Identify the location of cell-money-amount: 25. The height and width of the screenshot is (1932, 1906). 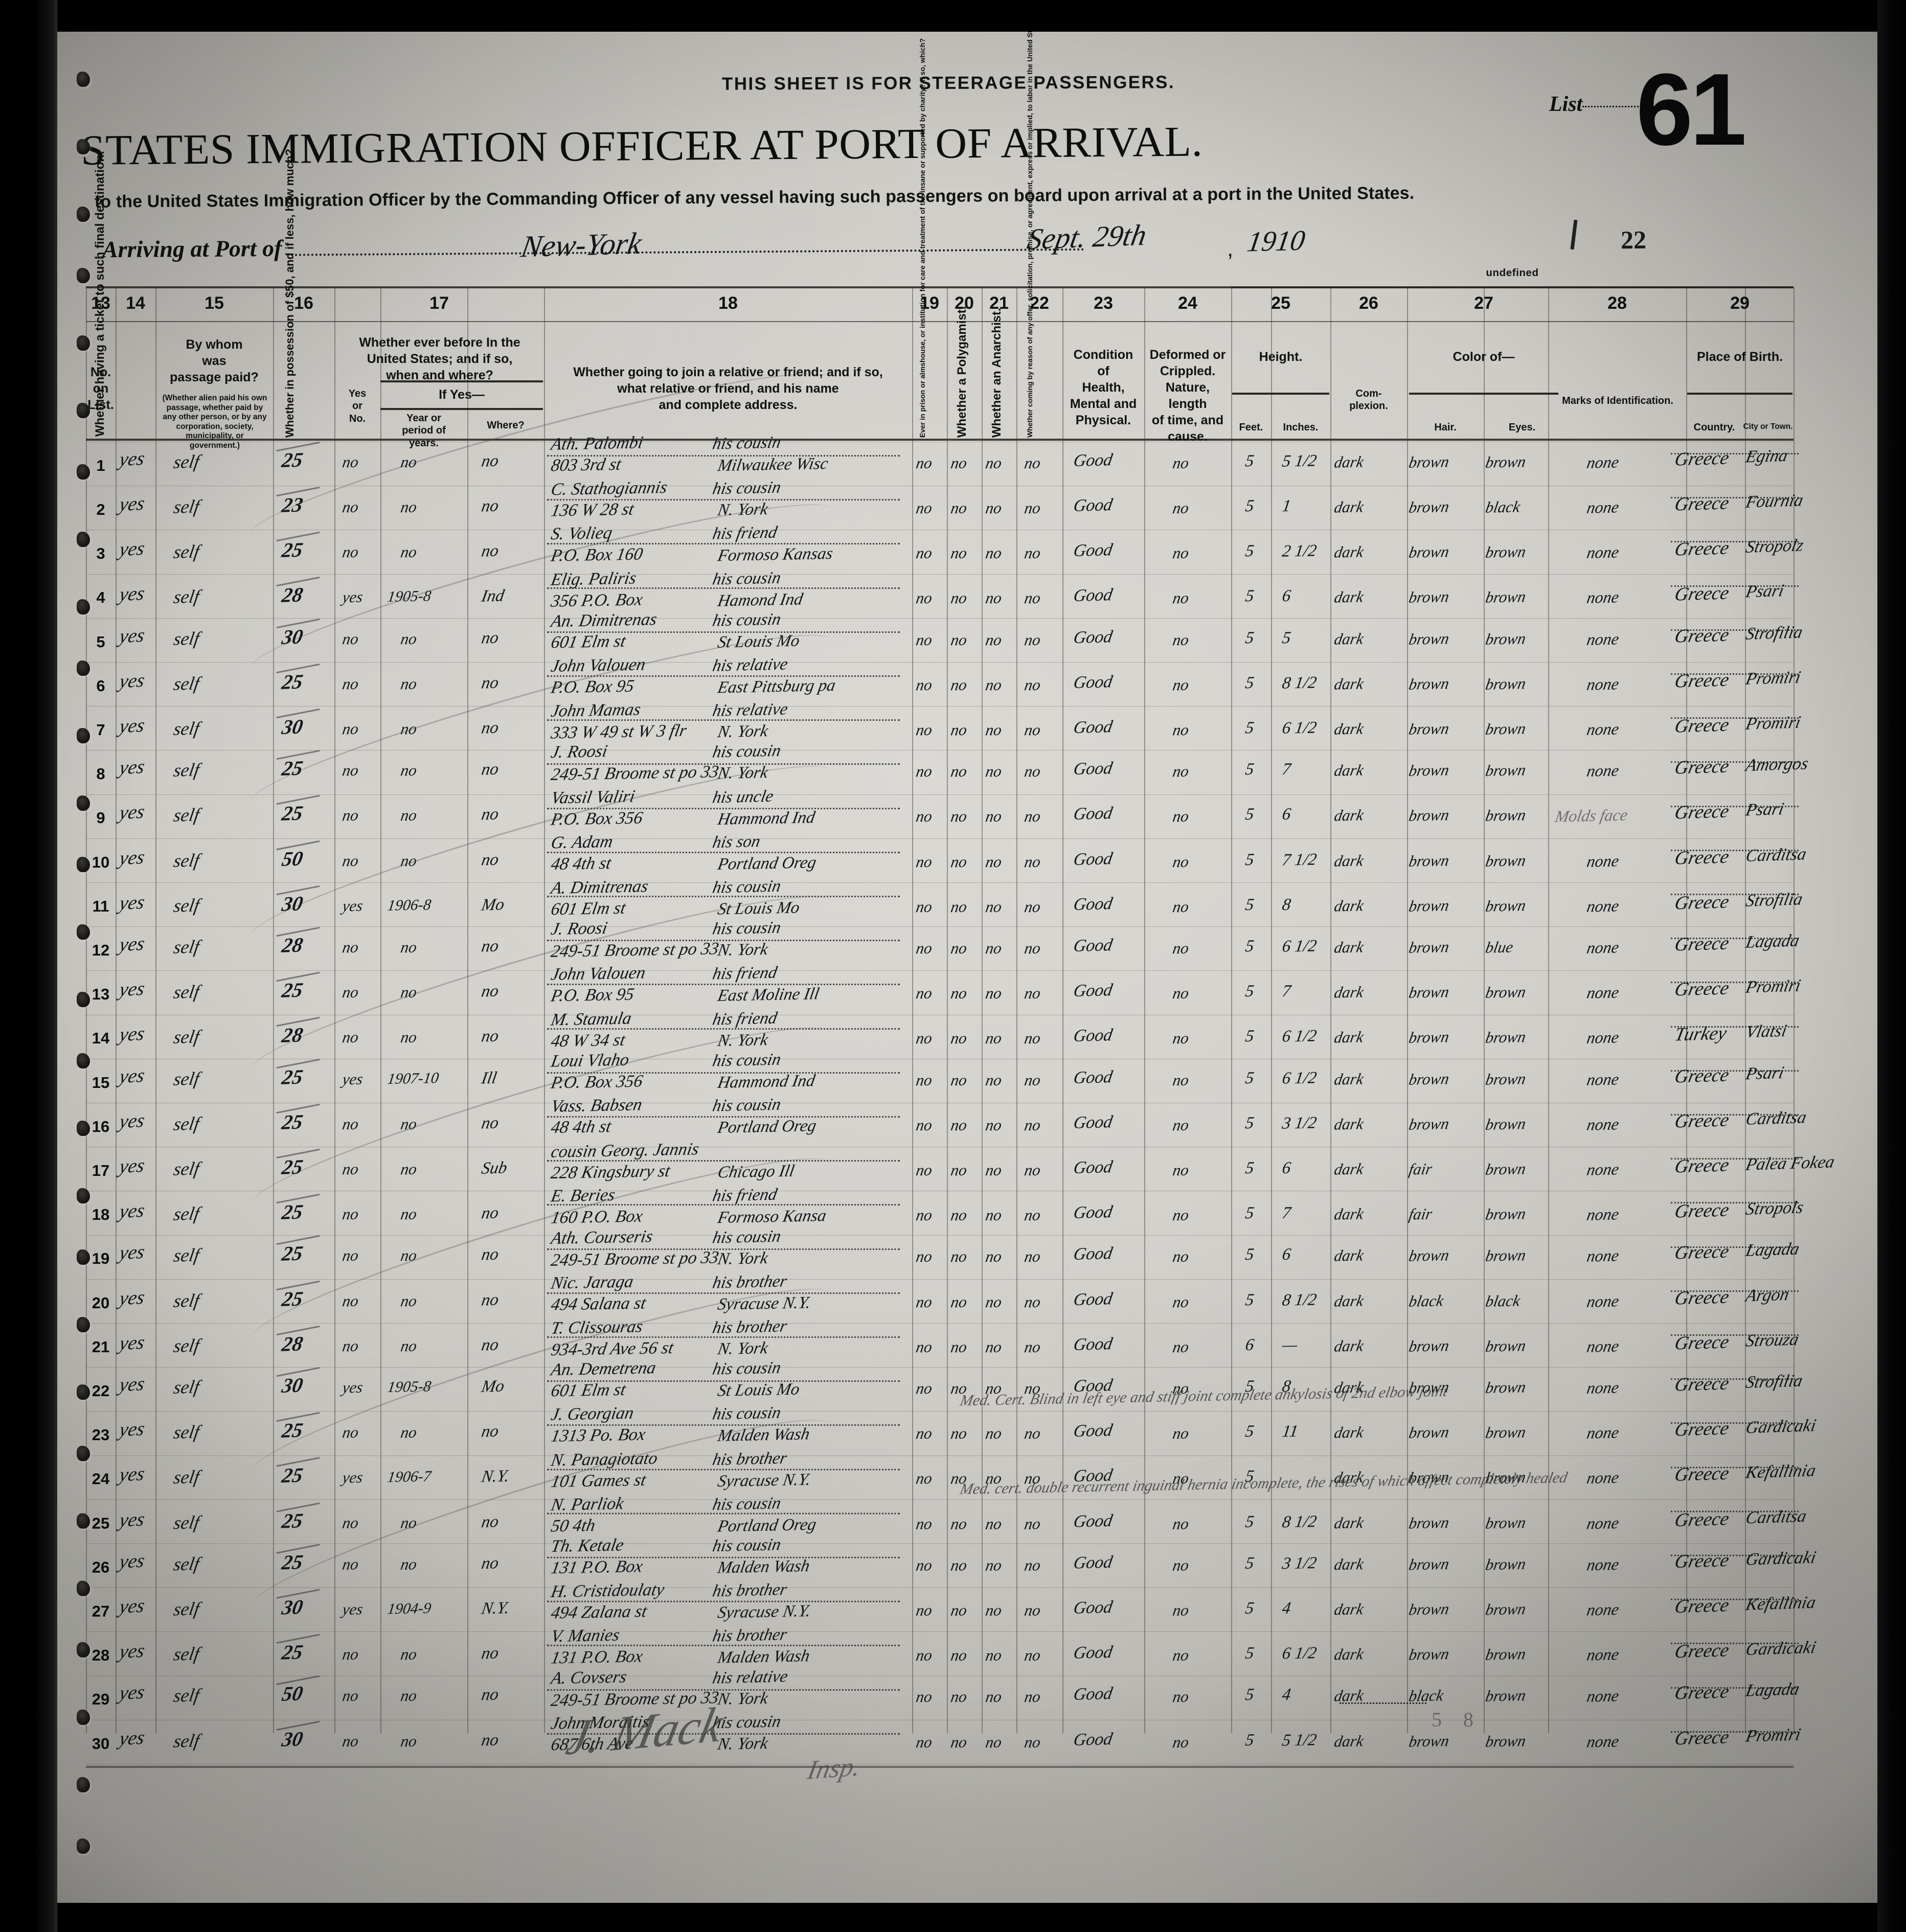
(292, 1652).